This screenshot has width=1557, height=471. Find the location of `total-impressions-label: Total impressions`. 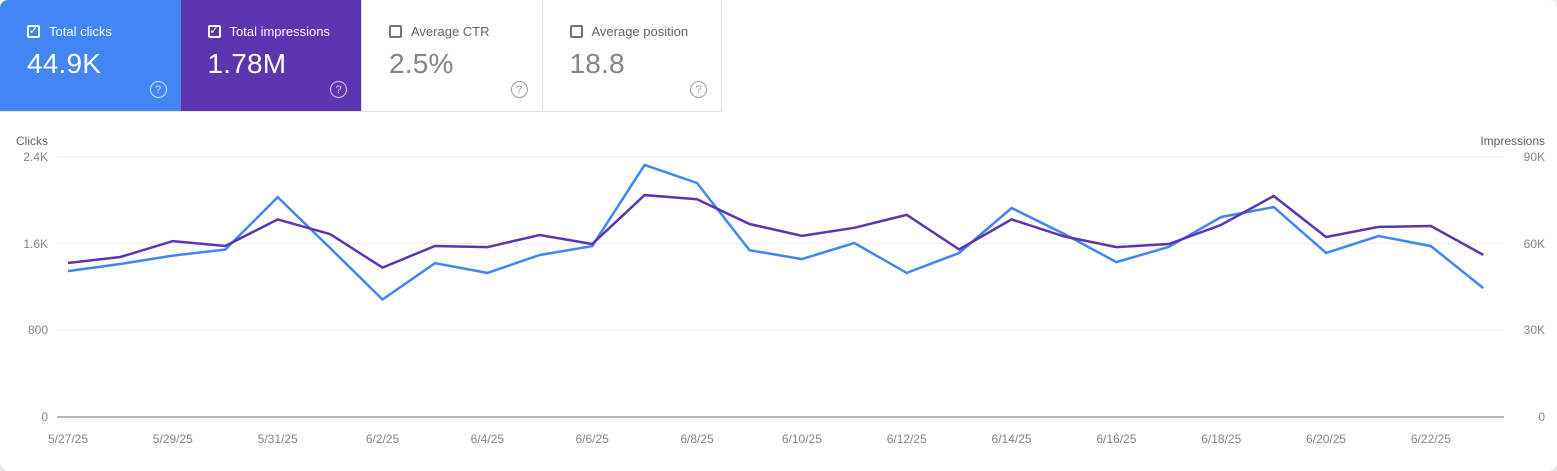

total-impressions-label: Total impressions is located at coordinates (279, 31).